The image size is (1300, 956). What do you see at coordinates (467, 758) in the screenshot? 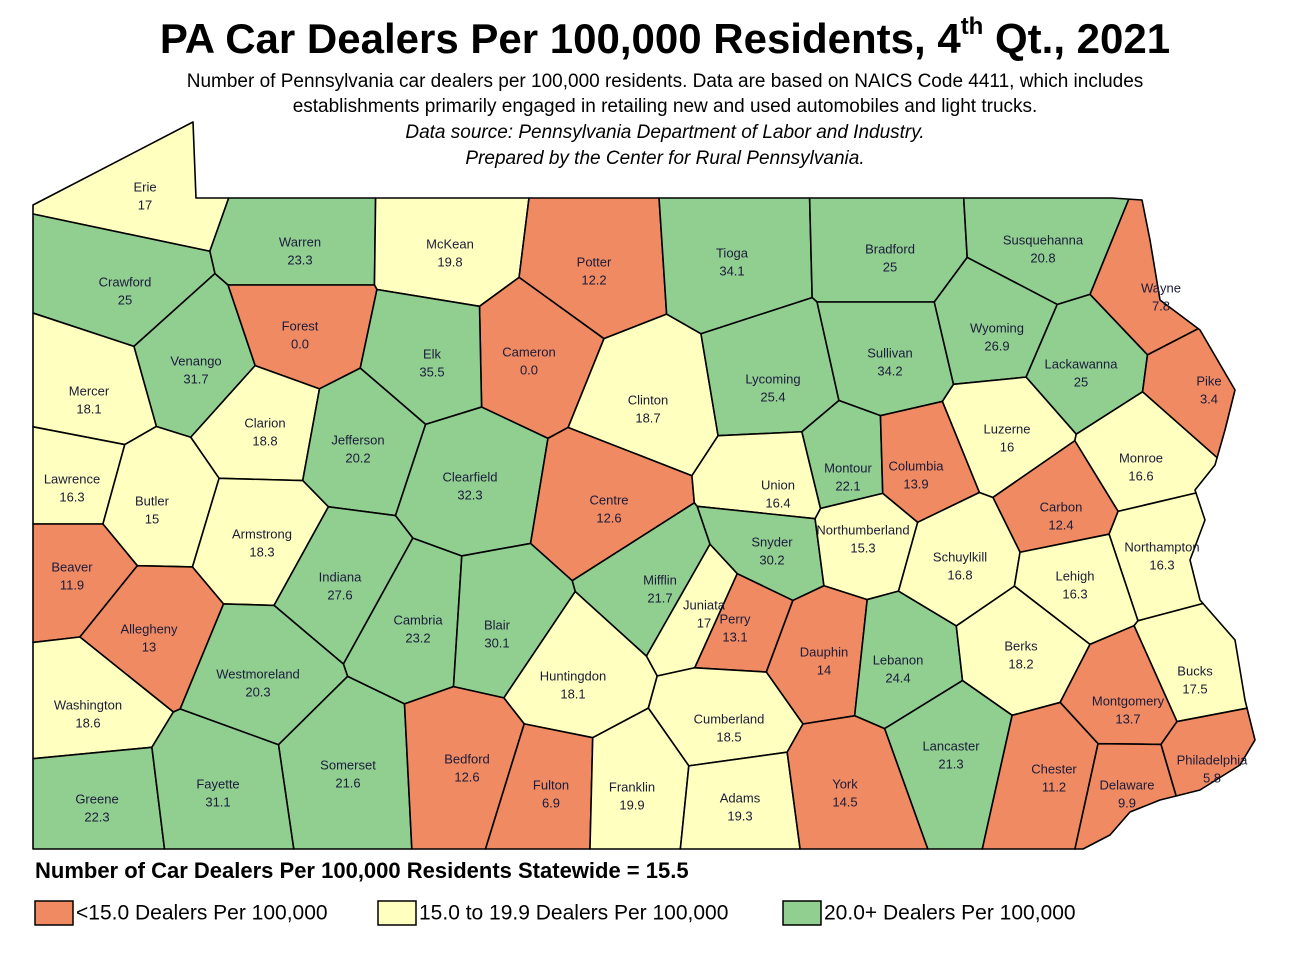
I see `county-name: Bedford` at bounding box center [467, 758].